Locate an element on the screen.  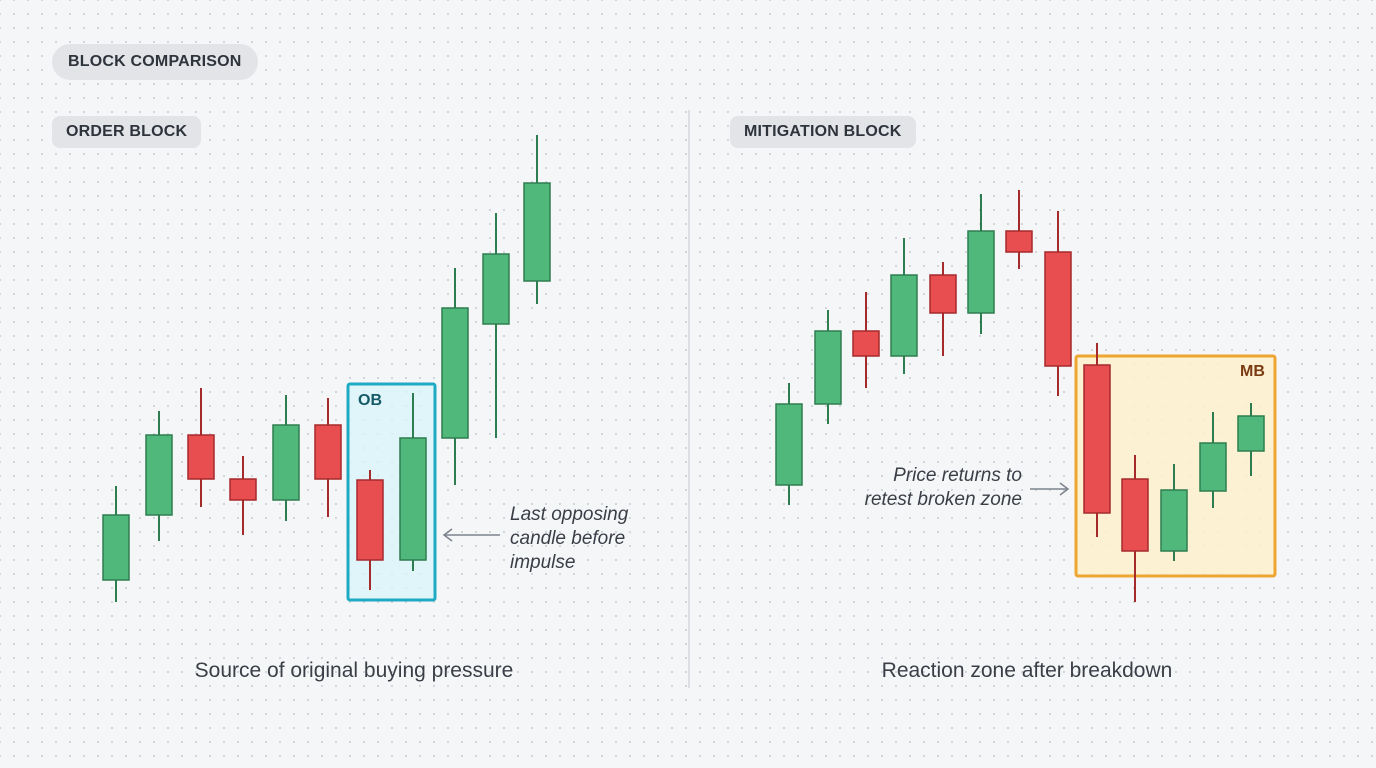
order-block-caption: Source of original buying pressure is located at coordinates (354, 670).